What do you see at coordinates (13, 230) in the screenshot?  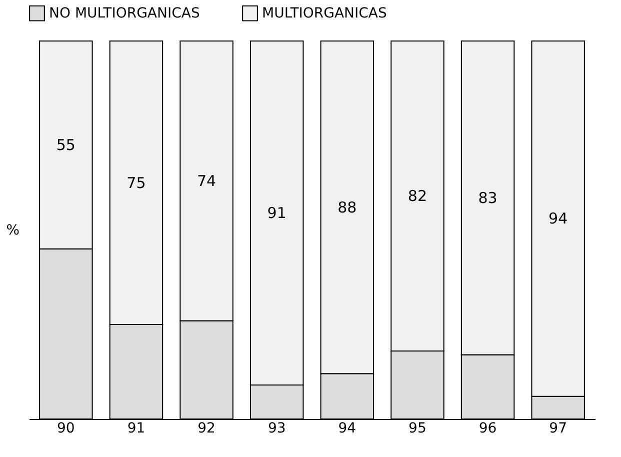 I see `y-axis-title: %` at bounding box center [13, 230].